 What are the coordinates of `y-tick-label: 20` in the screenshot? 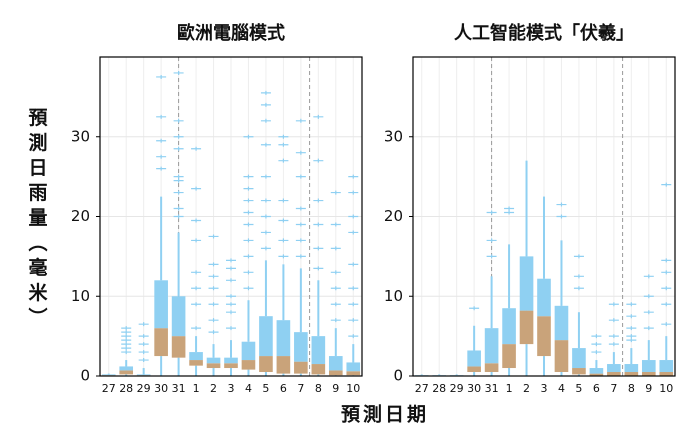 It's located at (80, 216).